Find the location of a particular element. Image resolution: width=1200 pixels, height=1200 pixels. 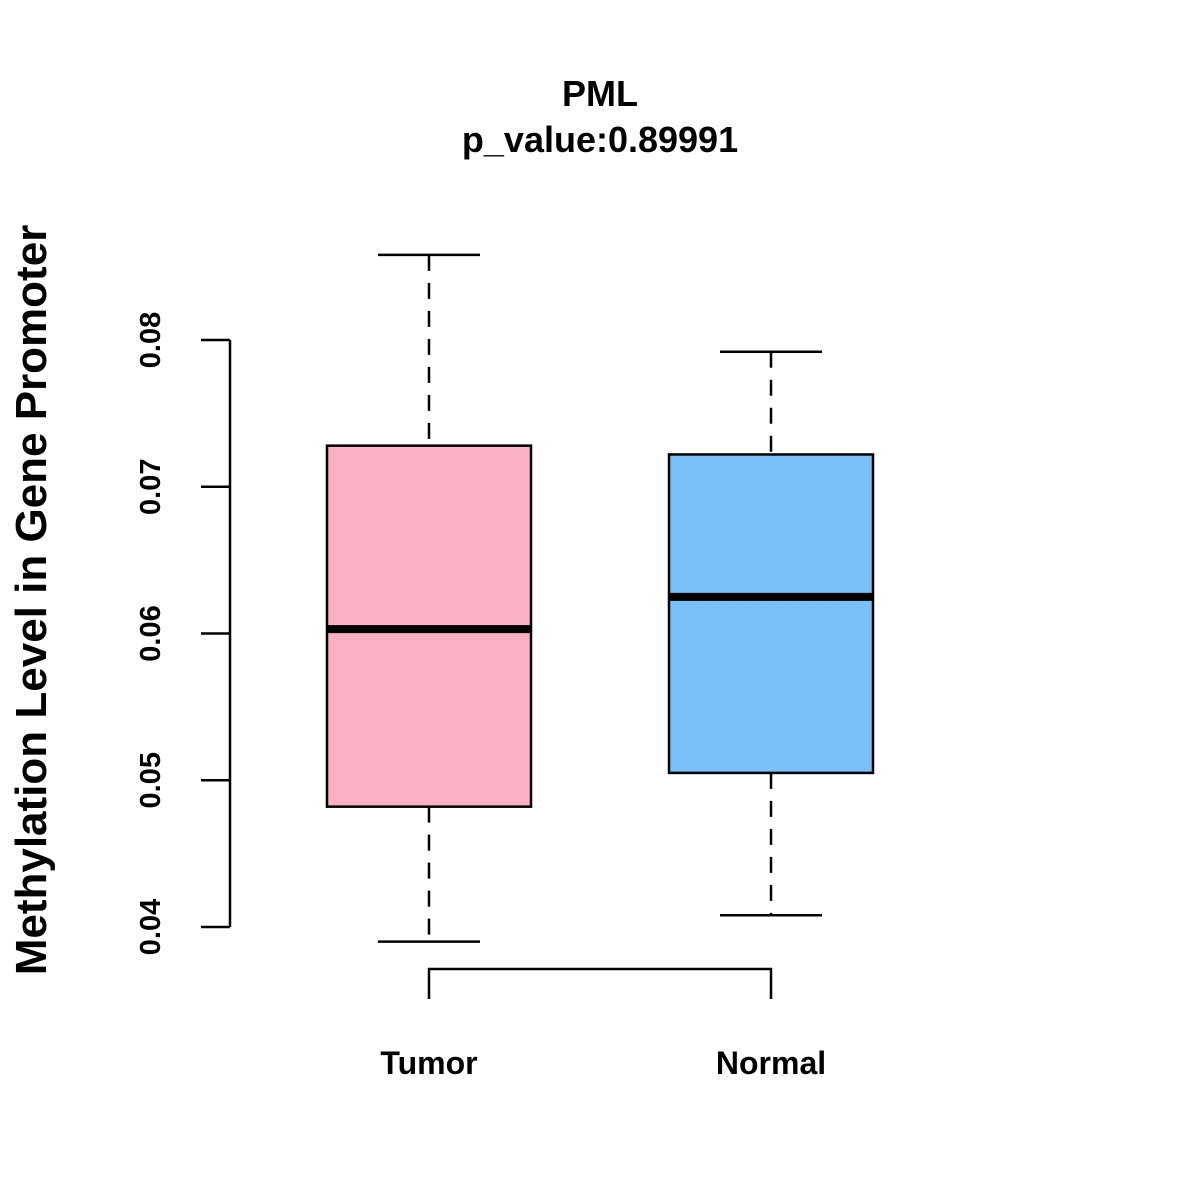

y-tick-label: 0.06 is located at coordinates (151, 633).